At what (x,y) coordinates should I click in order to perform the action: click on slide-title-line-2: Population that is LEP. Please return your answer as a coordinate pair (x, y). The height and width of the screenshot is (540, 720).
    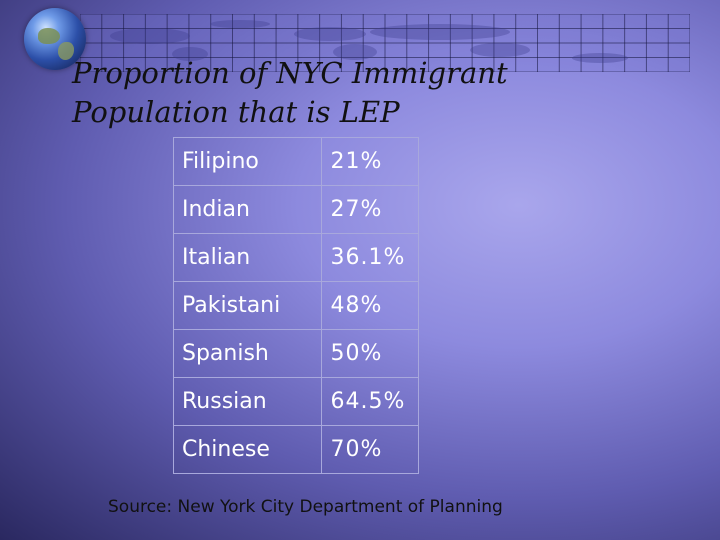
    Looking at the image, I should click on (236, 112).